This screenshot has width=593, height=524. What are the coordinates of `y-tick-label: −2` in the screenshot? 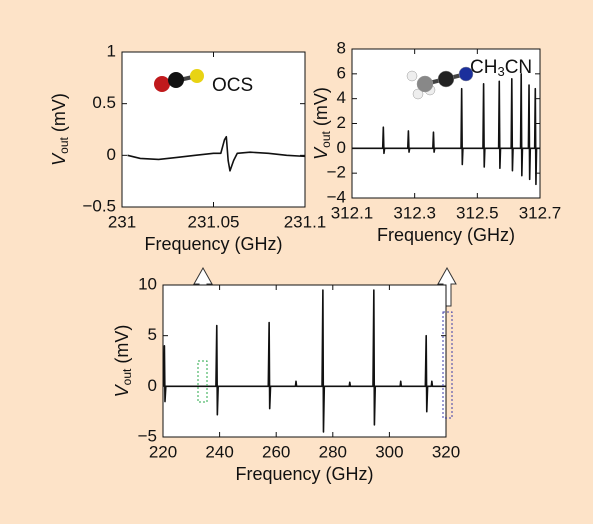 It's located at (336, 172).